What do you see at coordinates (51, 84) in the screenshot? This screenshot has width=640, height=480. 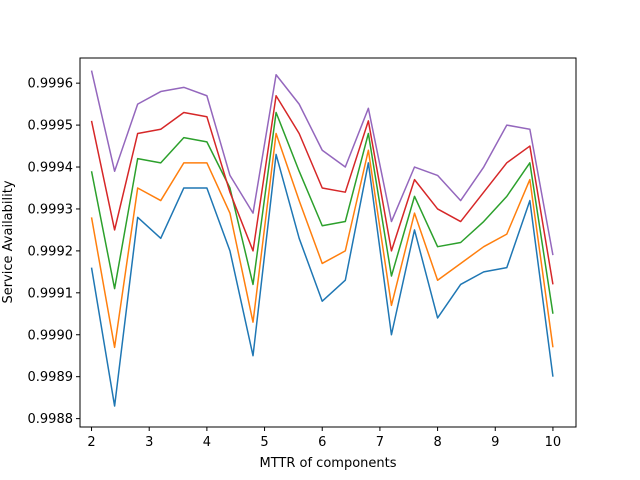 I see `y-tick-label: 0.9996` at bounding box center [51, 84].